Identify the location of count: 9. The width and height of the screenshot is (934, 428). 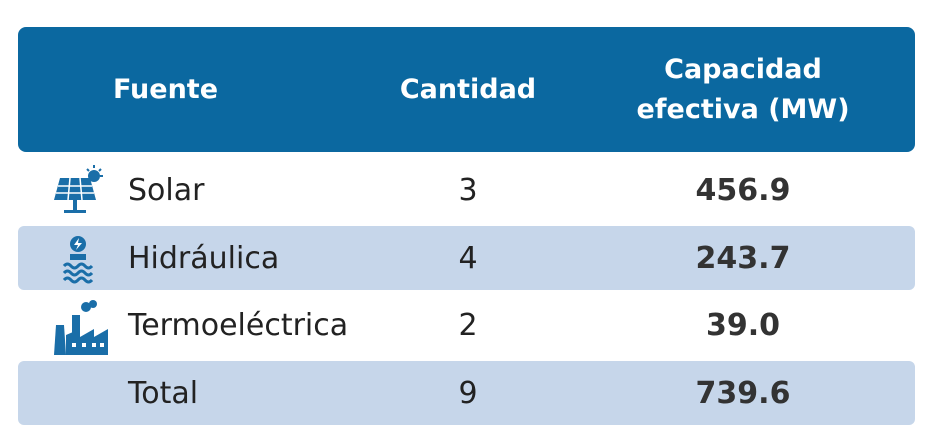
(468, 393).